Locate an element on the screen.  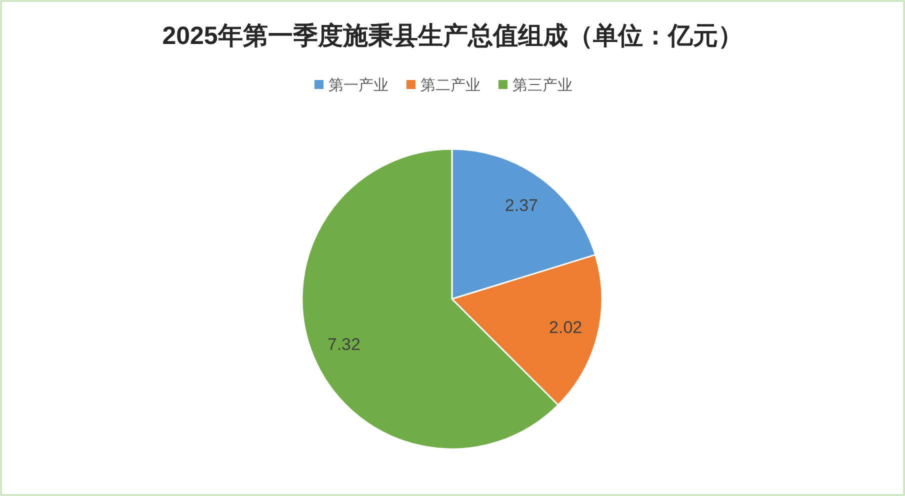
legend-label: 第二产业 is located at coordinates (450, 85).